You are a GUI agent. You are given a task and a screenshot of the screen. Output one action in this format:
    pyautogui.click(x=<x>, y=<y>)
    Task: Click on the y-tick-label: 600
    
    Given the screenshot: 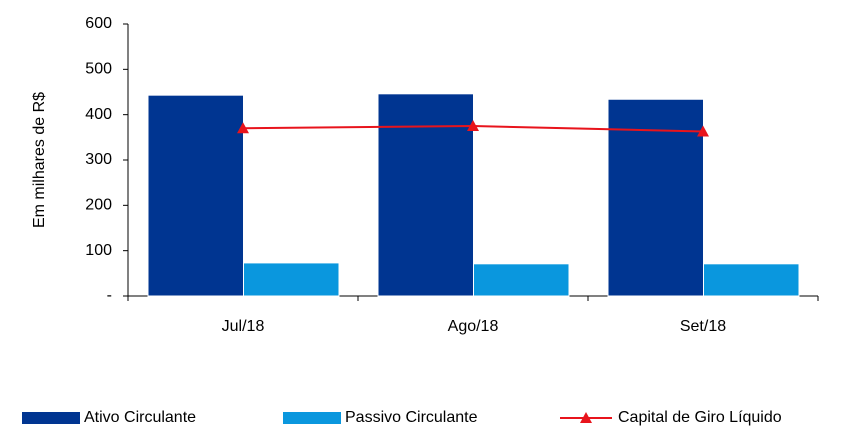 What is the action you would take?
    pyautogui.click(x=98, y=23)
    